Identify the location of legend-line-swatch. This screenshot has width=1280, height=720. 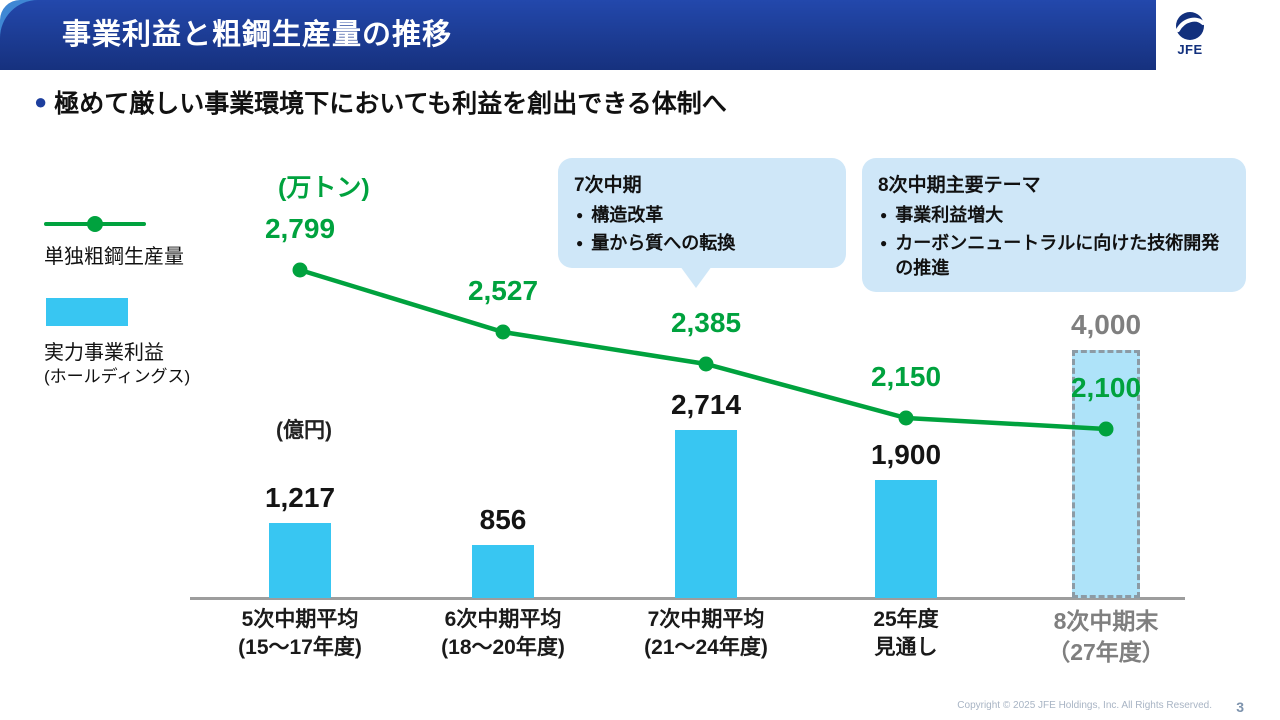
(95, 225).